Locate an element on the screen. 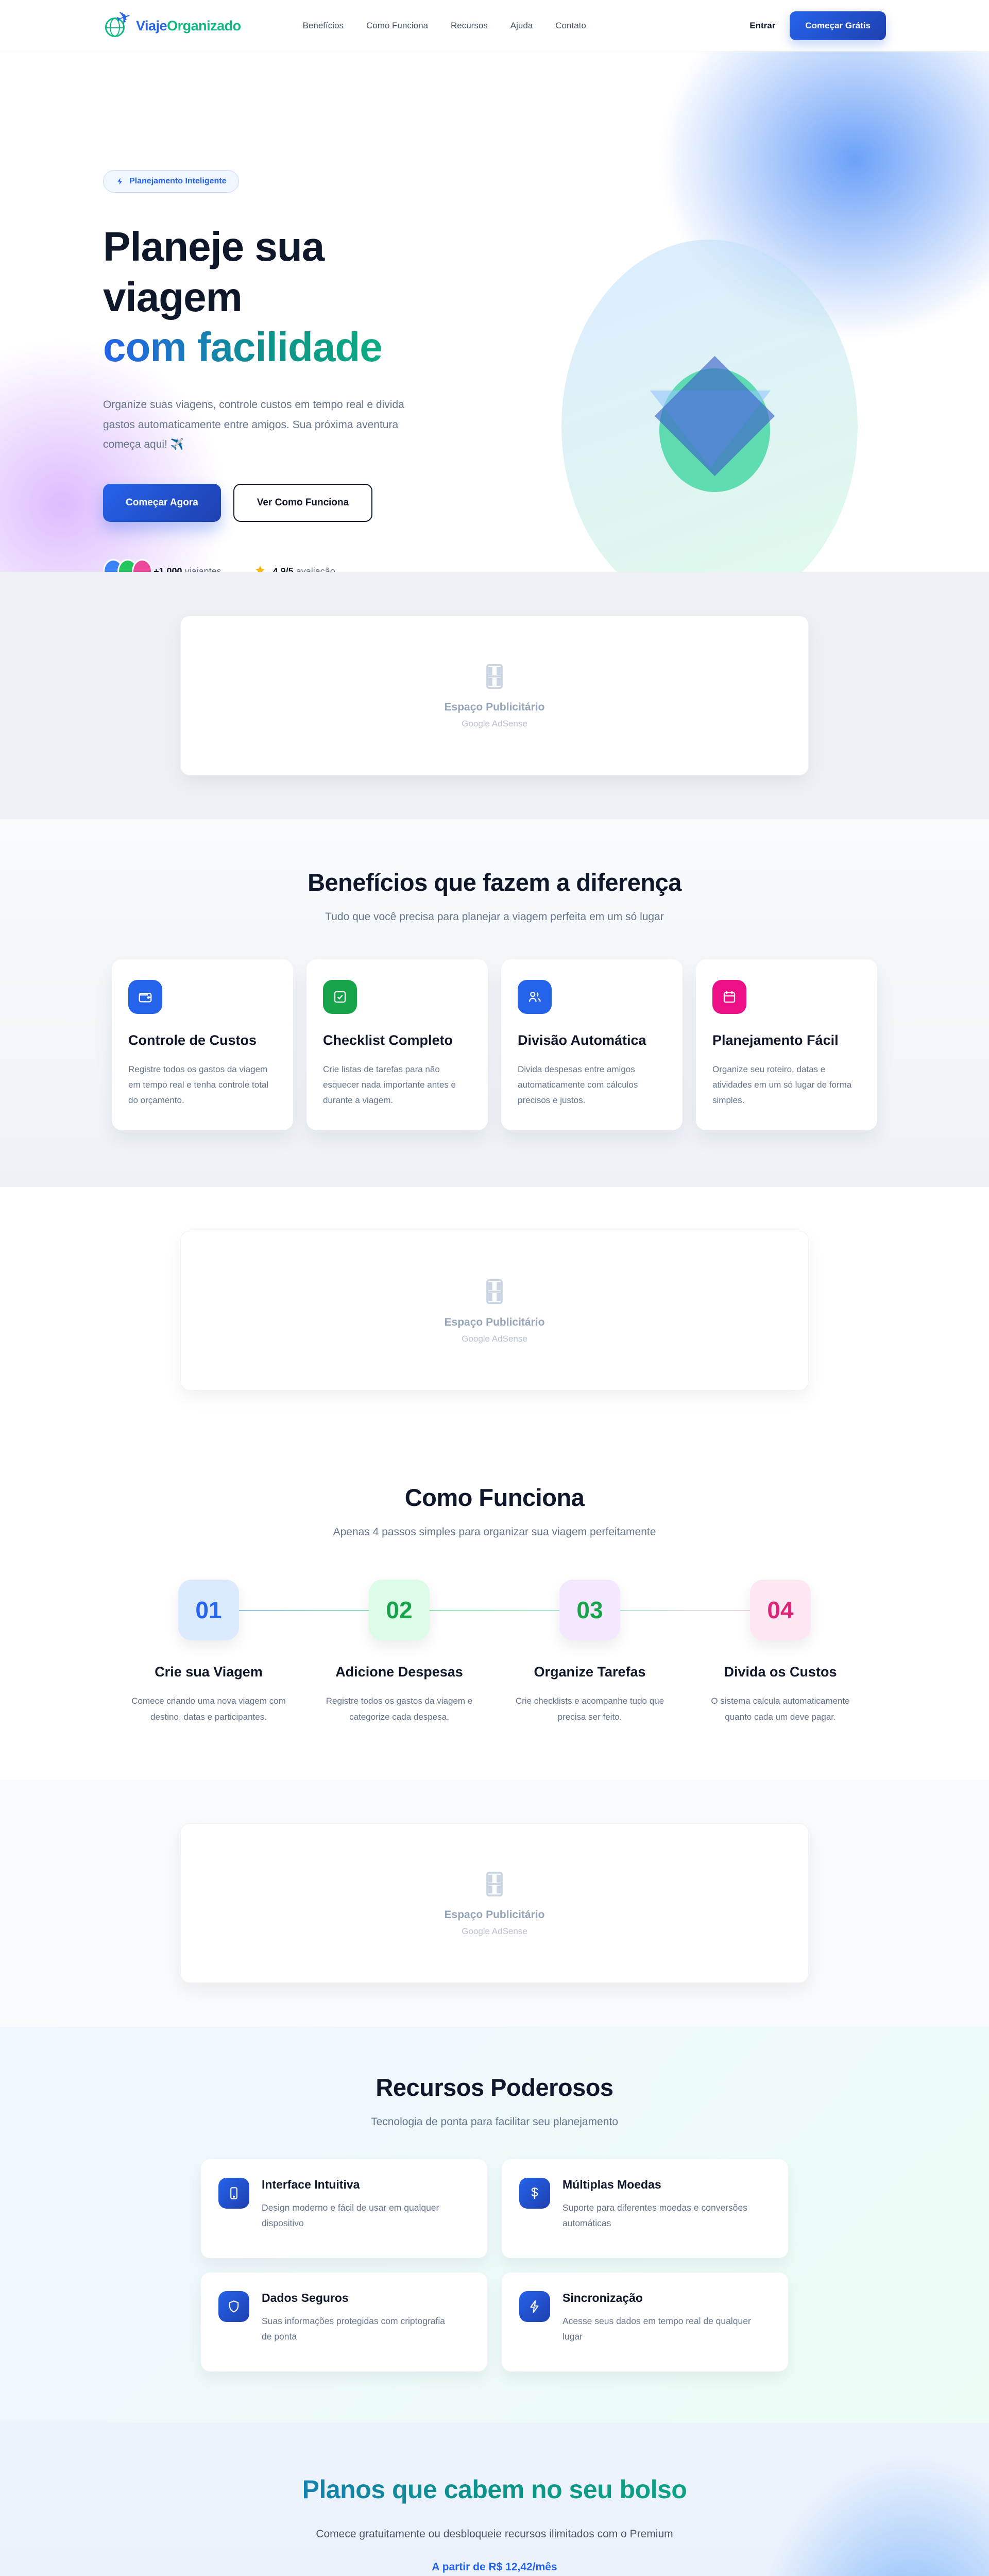 Image resolution: width=989 pixels, height=2576 pixels. brand-logo: ✈ ViajeOrganizado is located at coordinates (172, 23).